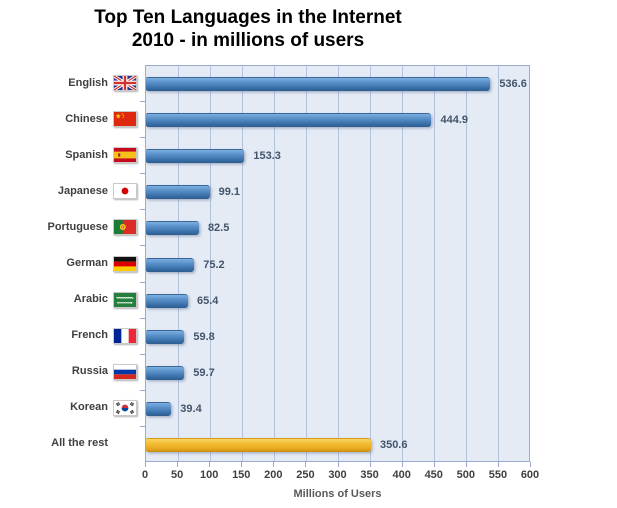 This screenshot has height=508, width=617. What do you see at coordinates (125, 155) in the screenshot?
I see `spain-flag-icon` at bounding box center [125, 155].